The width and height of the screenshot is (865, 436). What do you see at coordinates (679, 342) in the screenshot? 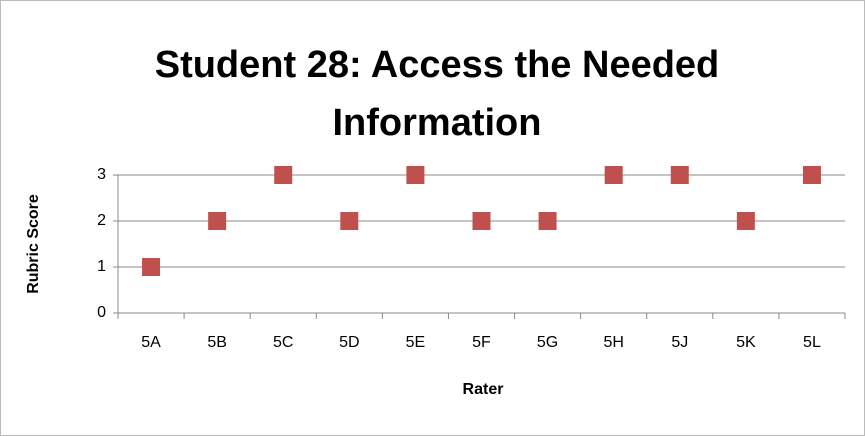
I see `x-tick-label: 5J` at bounding box center [679, 342].